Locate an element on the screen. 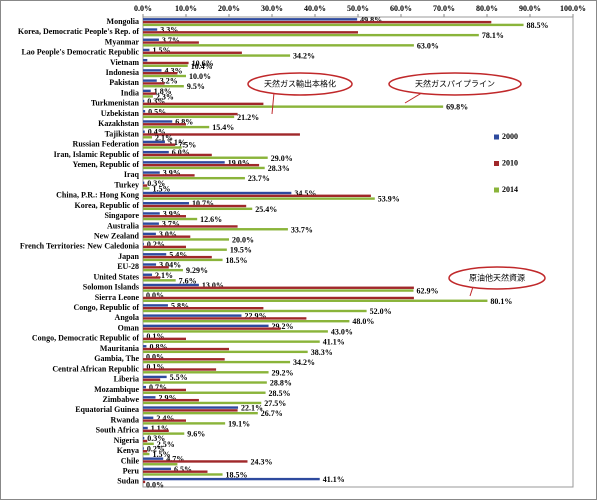 The image size is (597, 500). y-tick-label: Iran, Islamic Republic of is located at coordinates (97, 154).